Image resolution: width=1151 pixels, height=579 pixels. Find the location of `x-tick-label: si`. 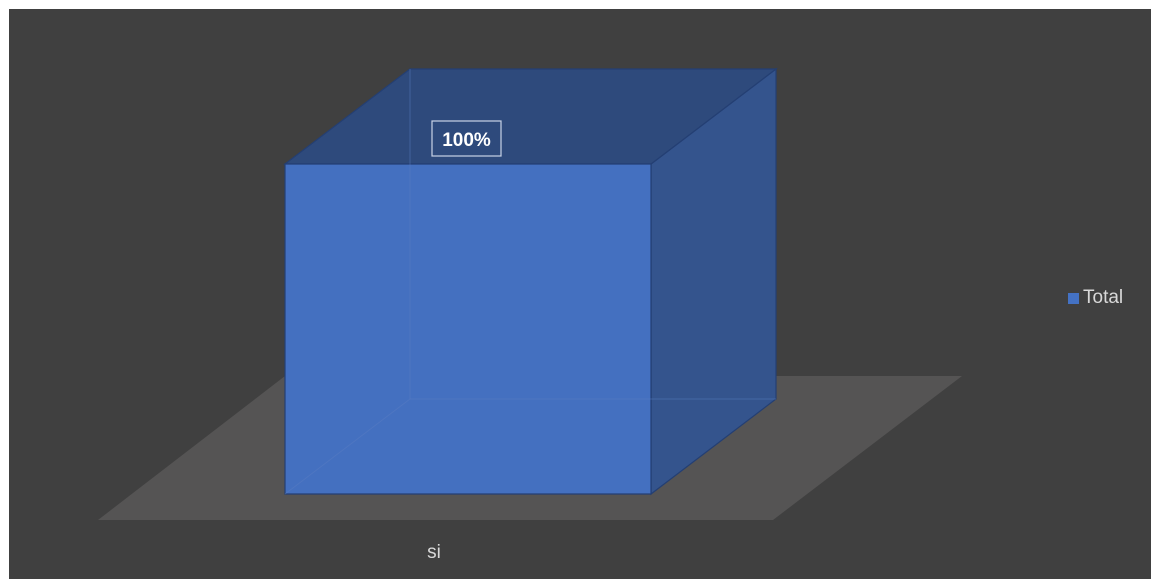

x-tick-label: si is located at coordinates (434, 552).